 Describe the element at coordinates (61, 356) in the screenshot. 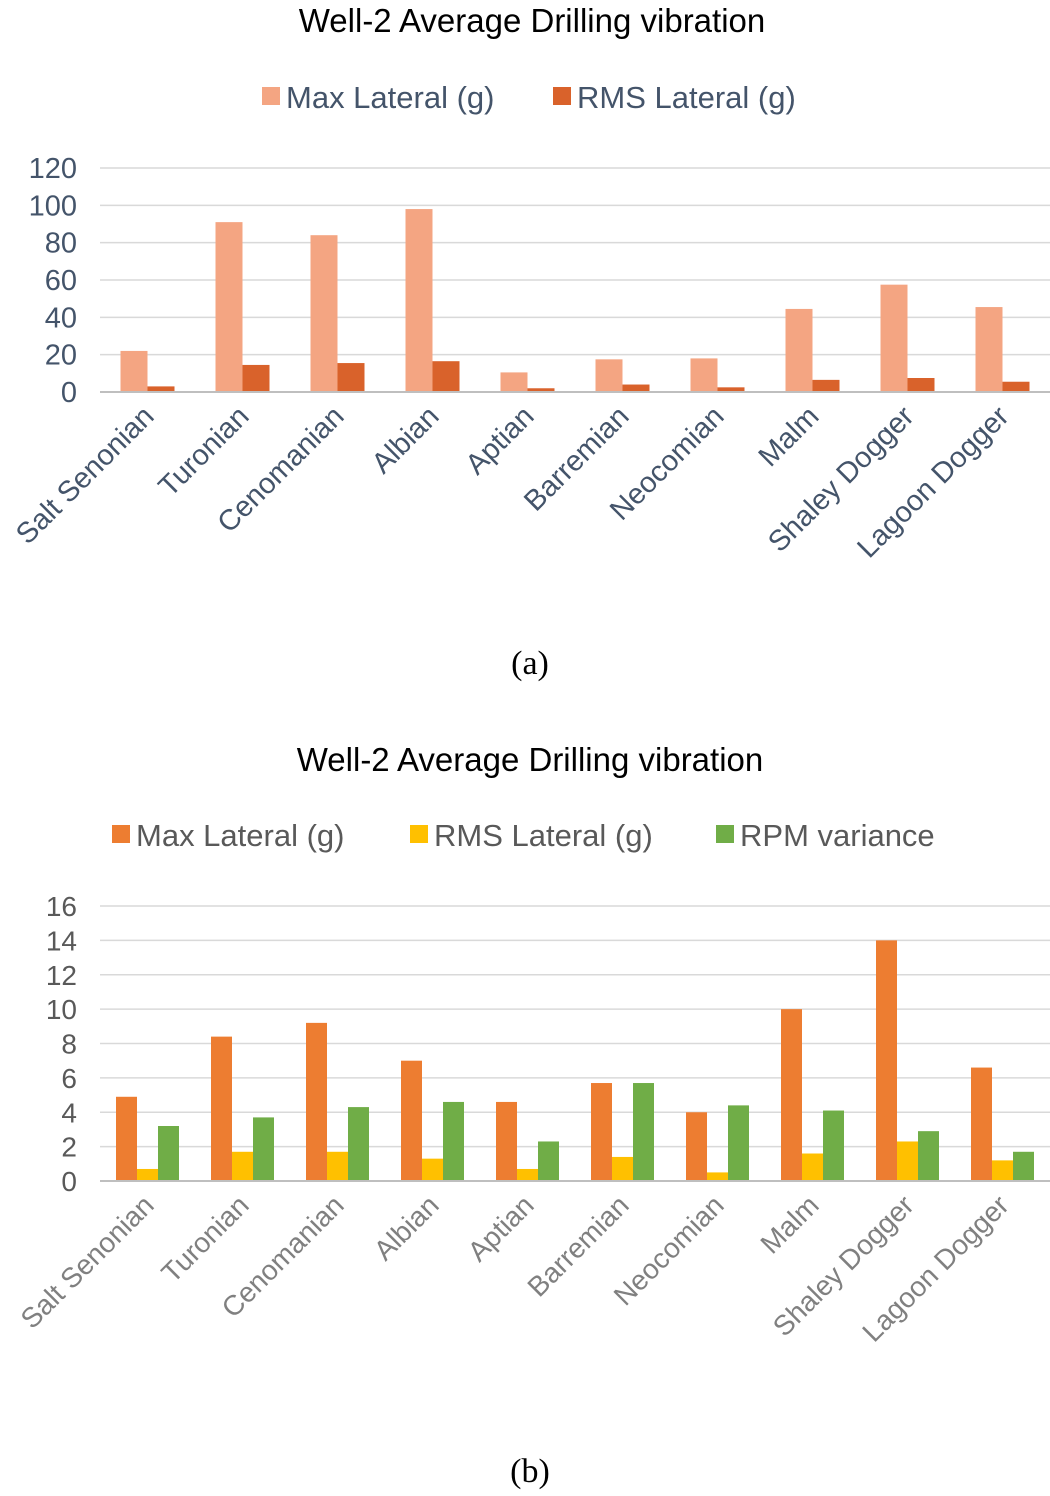

I see `y-tick-label: 20` at that location.